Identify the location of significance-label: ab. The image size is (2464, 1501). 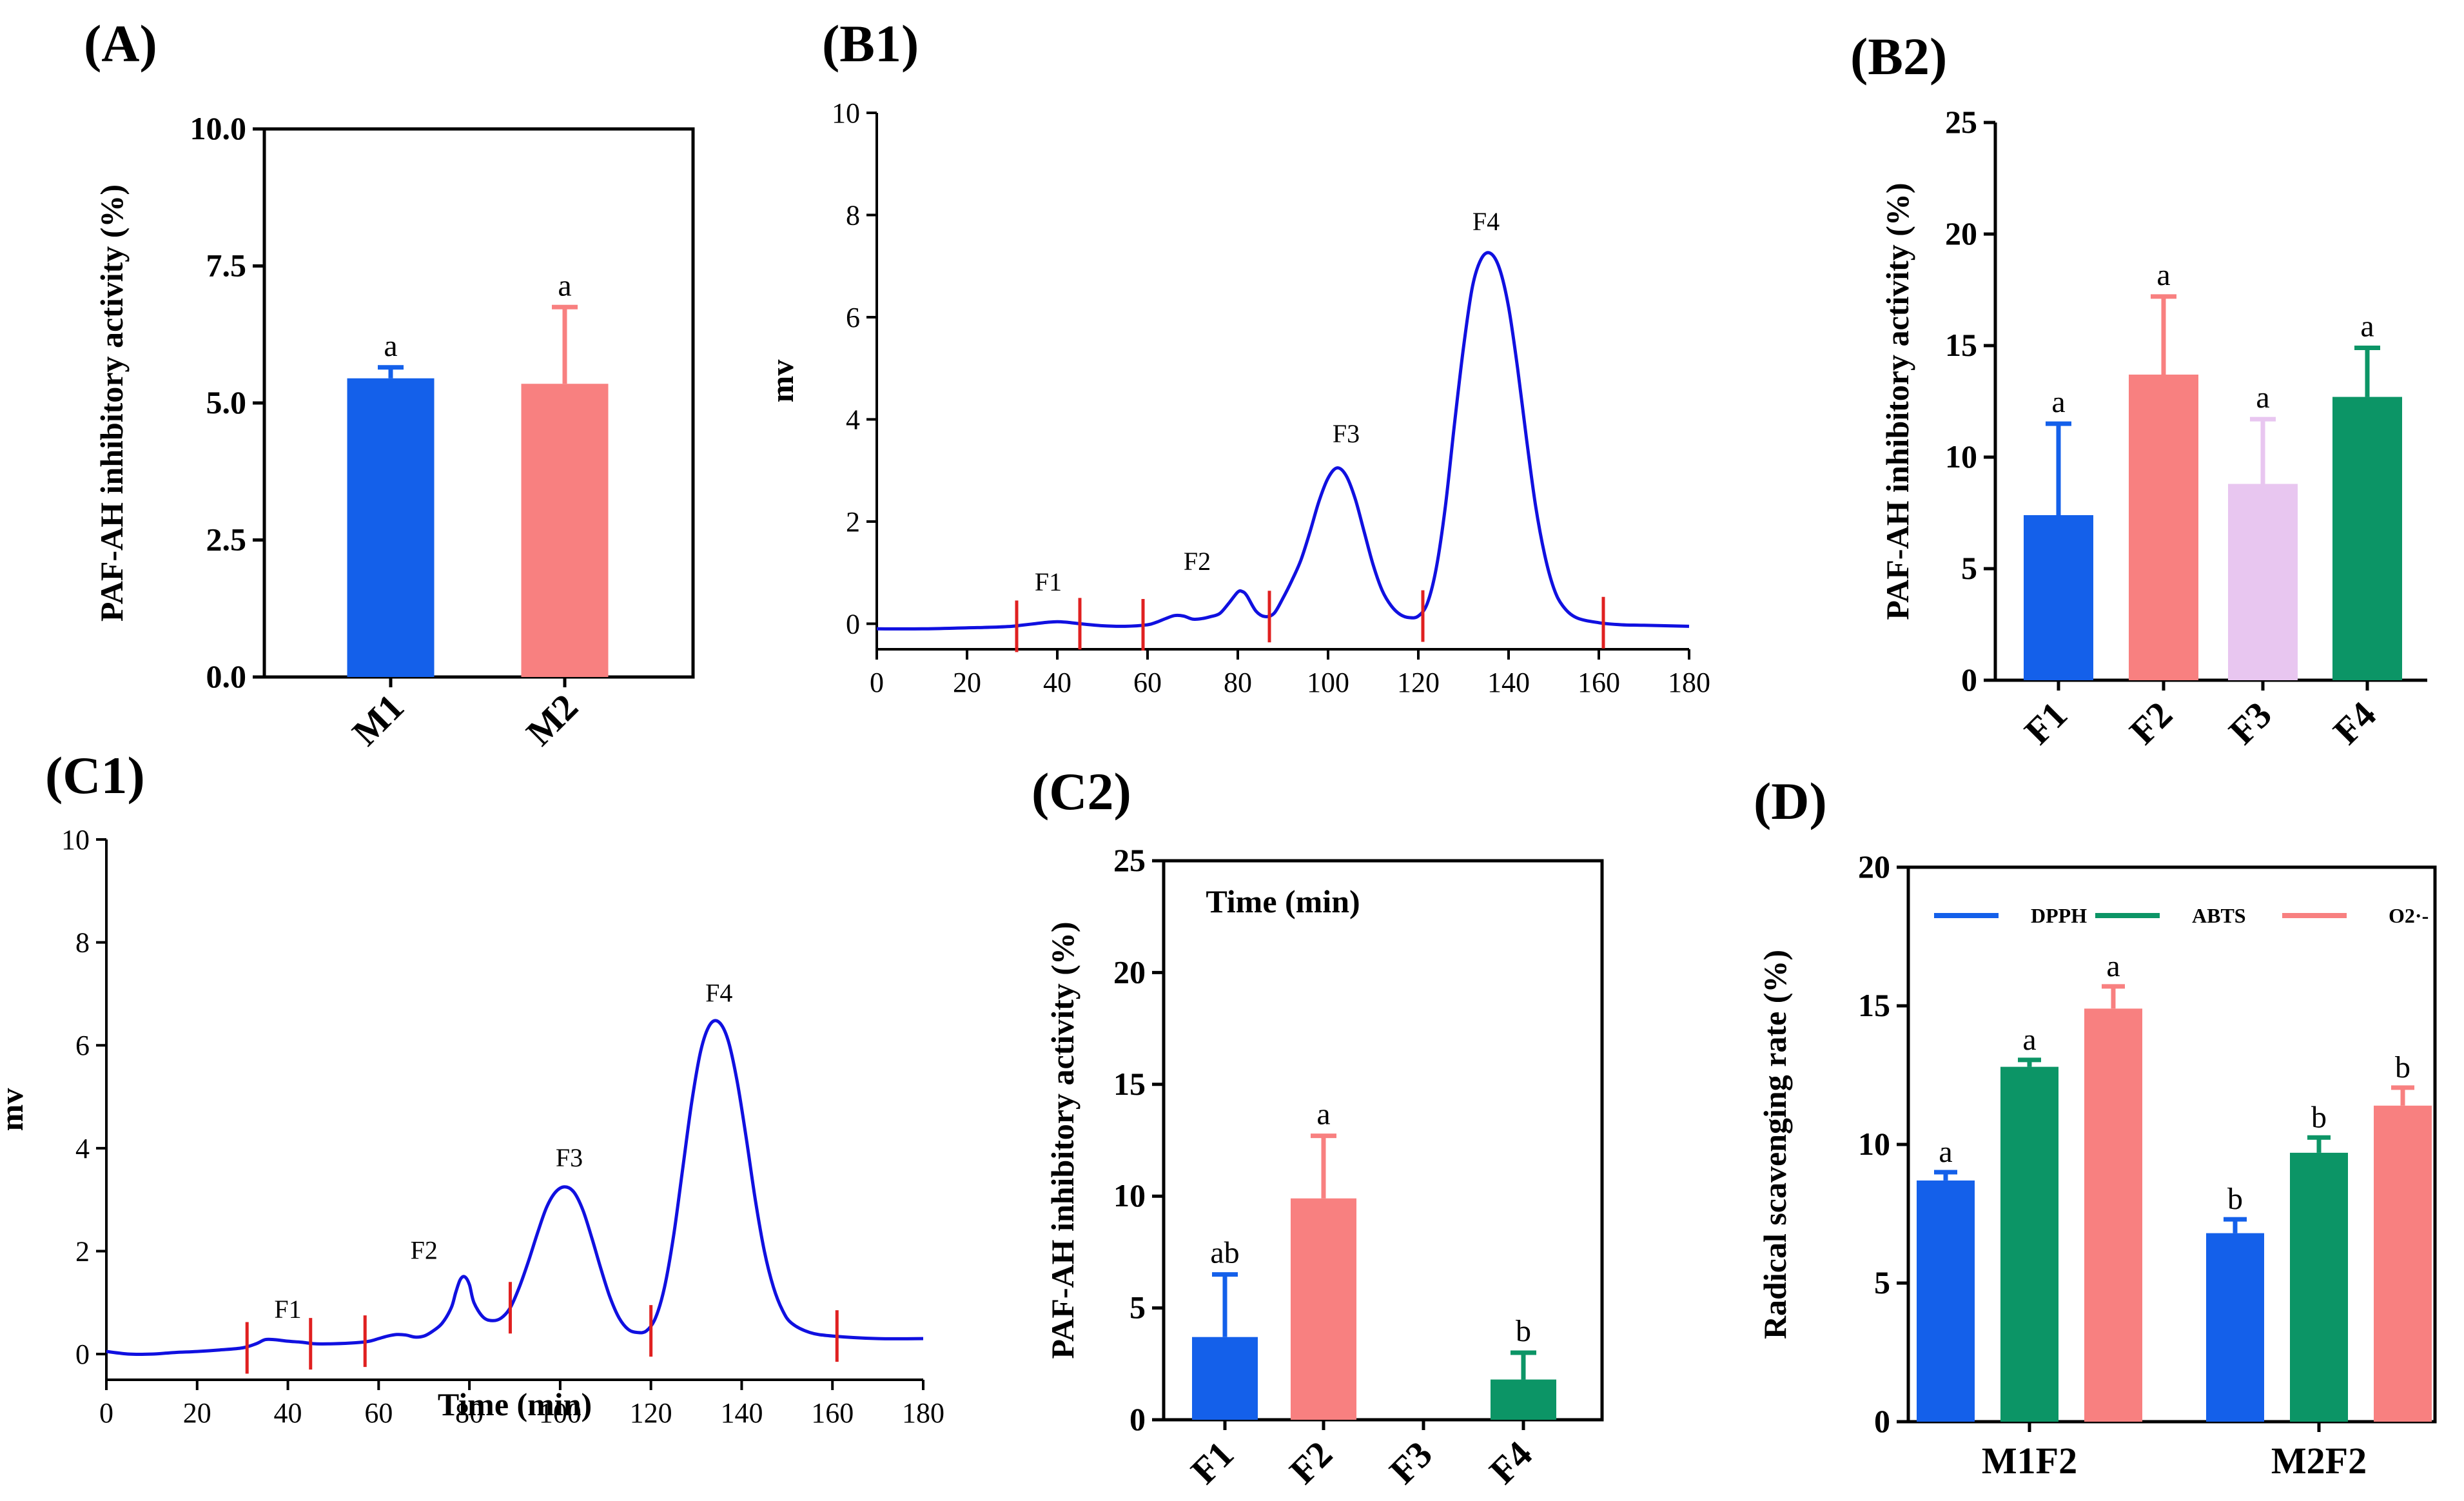
(1224, 1253).